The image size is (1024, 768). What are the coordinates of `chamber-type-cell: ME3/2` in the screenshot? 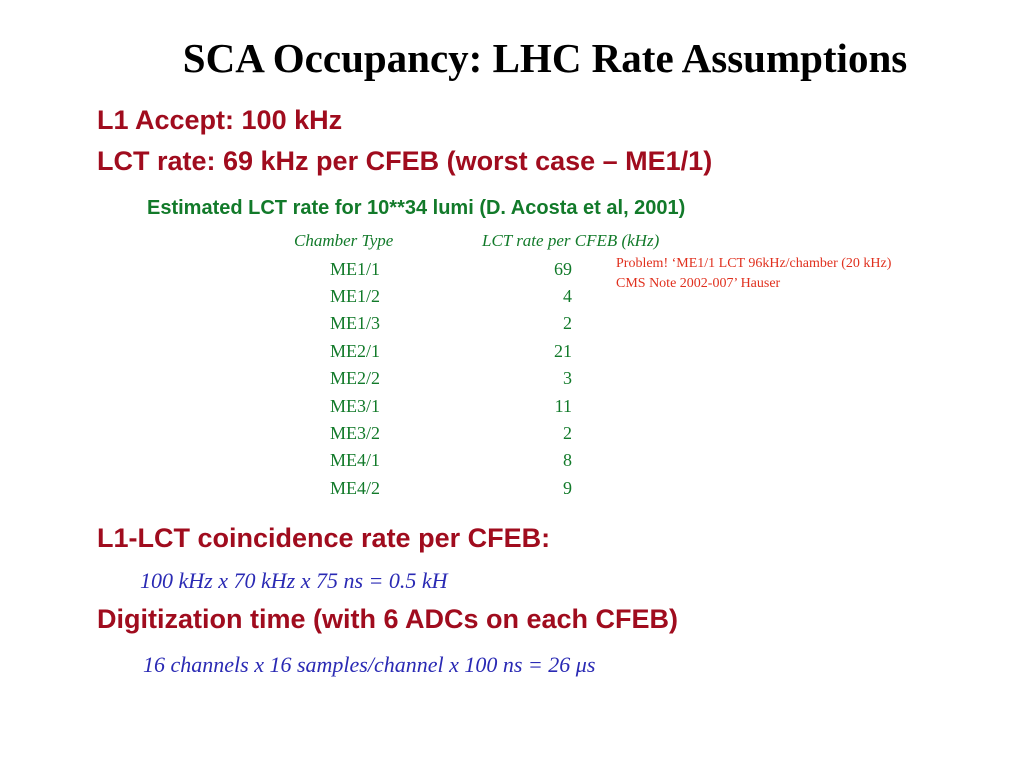 It's located at (355, 433).